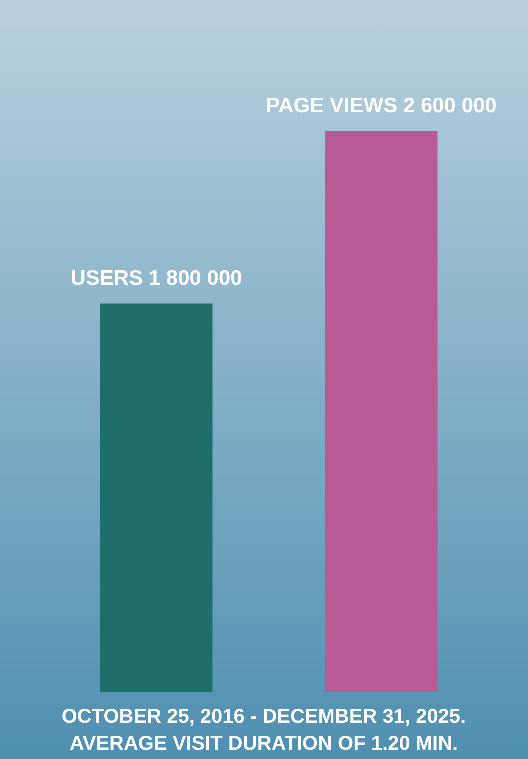 The width and height of the screenshot is (528, 759). Describe the element at coordinates (264, 717) in the screenshot. I see `text: OCTOBER 25, 2016 - DECEMBER 31, 2025.` at that location.